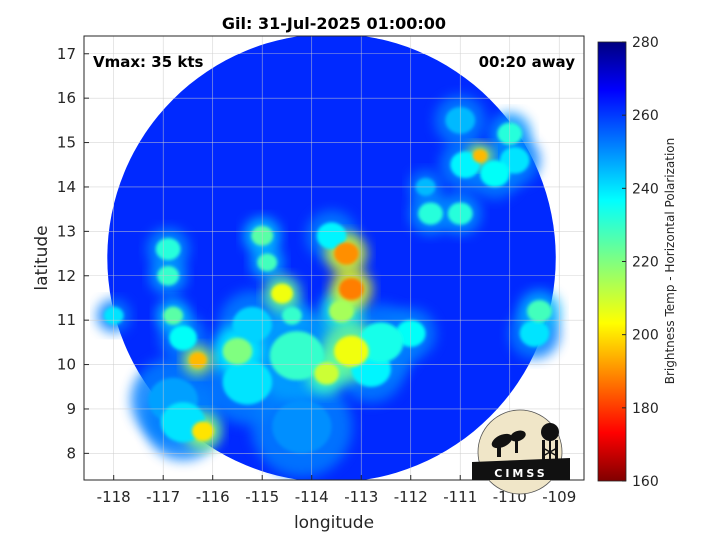  I want to click on y-tick-label: 12, so click(66, 276).